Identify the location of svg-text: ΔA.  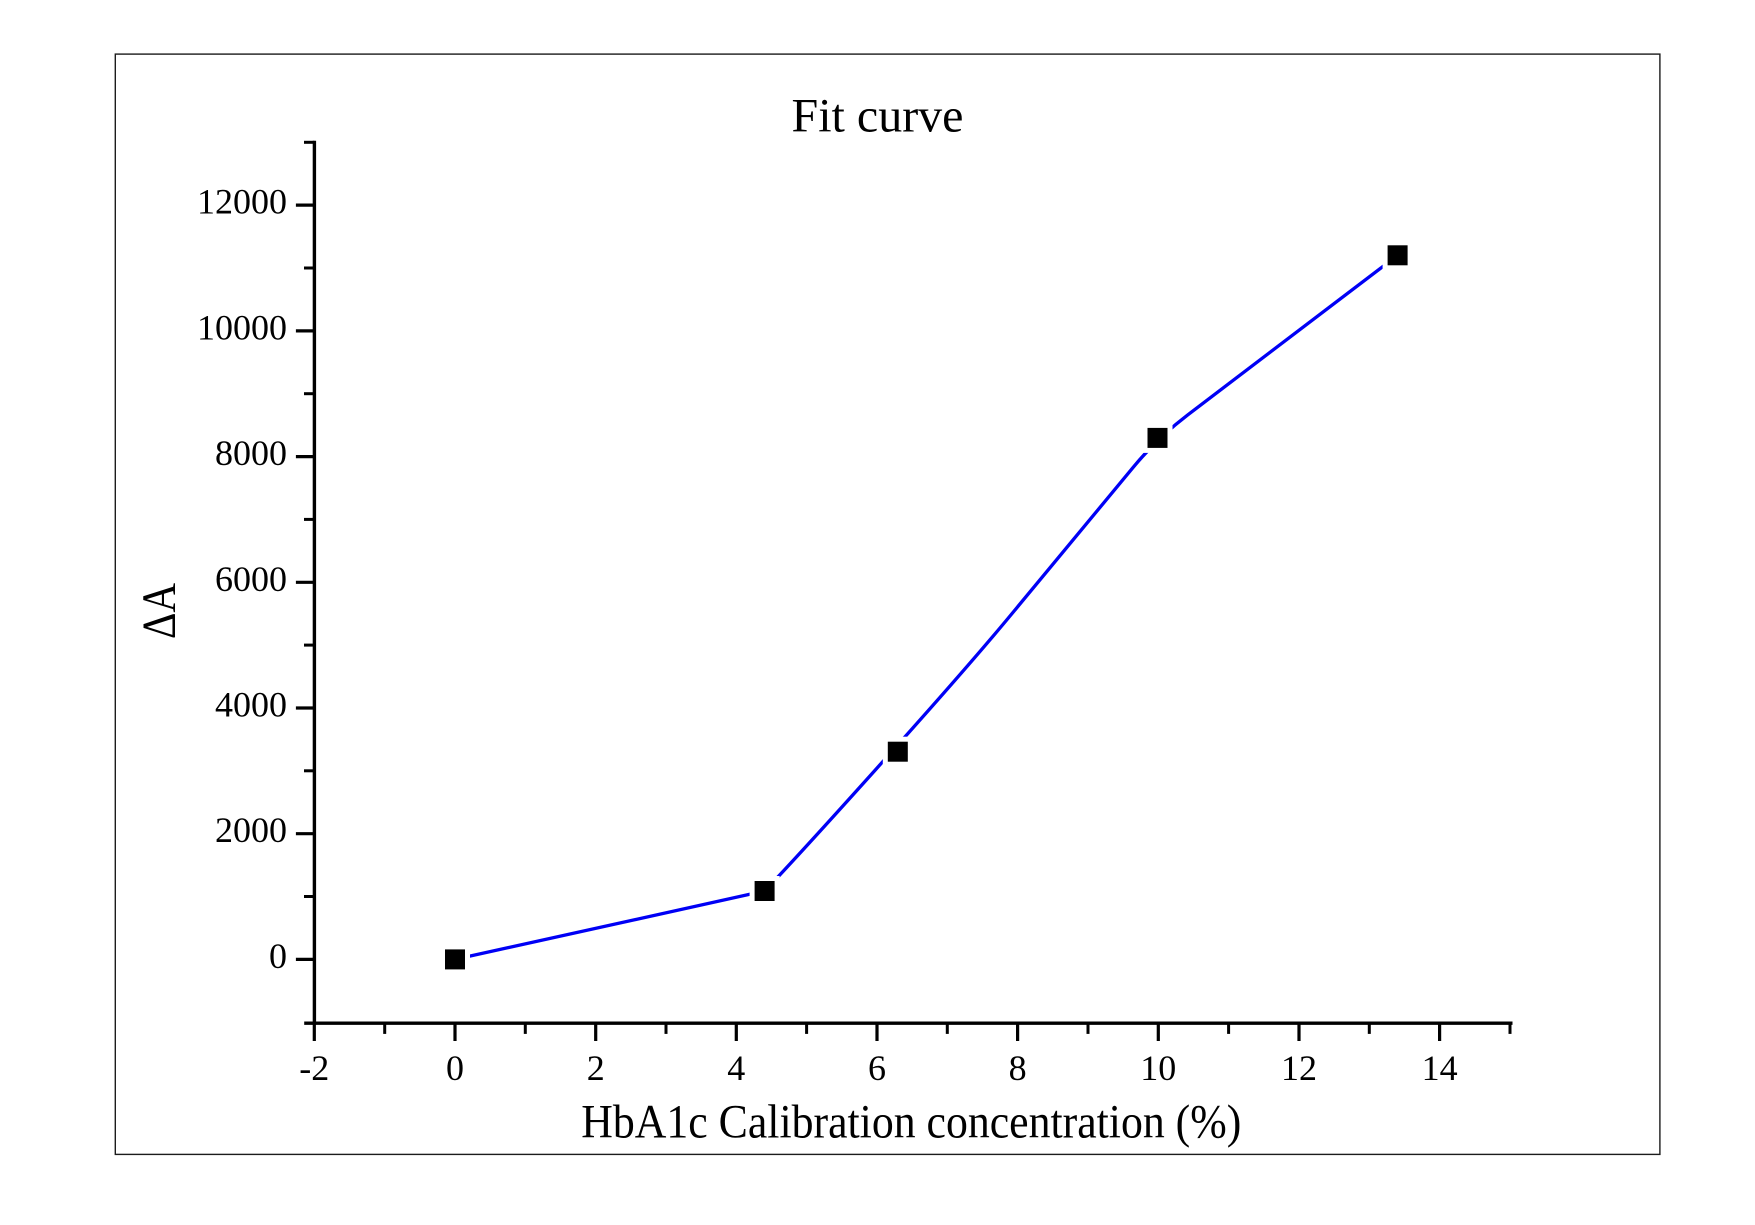
(159, 611).